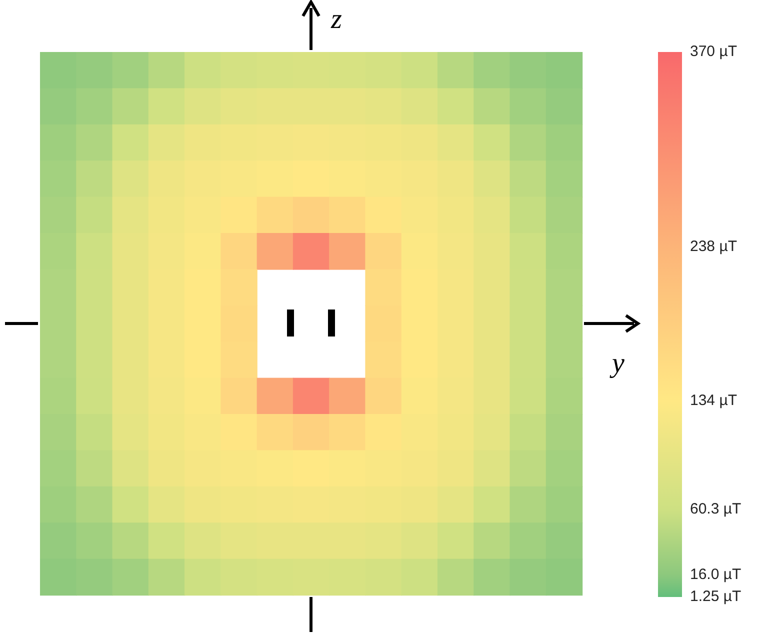 This screenshot has width=759, height=635. Describe the element at coordinates (617, 363) in the screenshot. I see `x-axis-title: y` at that location.